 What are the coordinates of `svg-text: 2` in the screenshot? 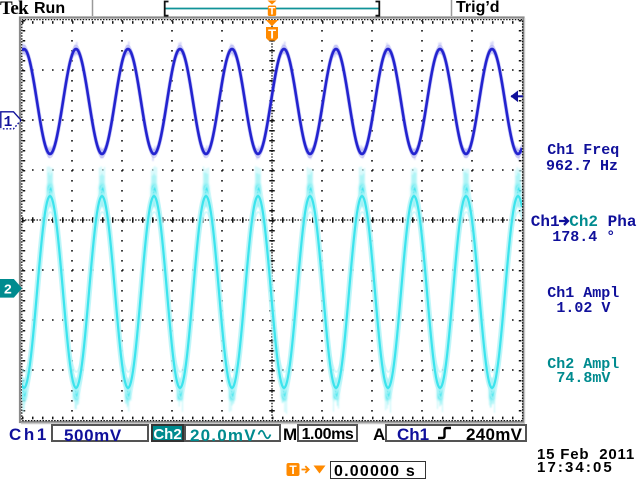 It's located at (8, 291).